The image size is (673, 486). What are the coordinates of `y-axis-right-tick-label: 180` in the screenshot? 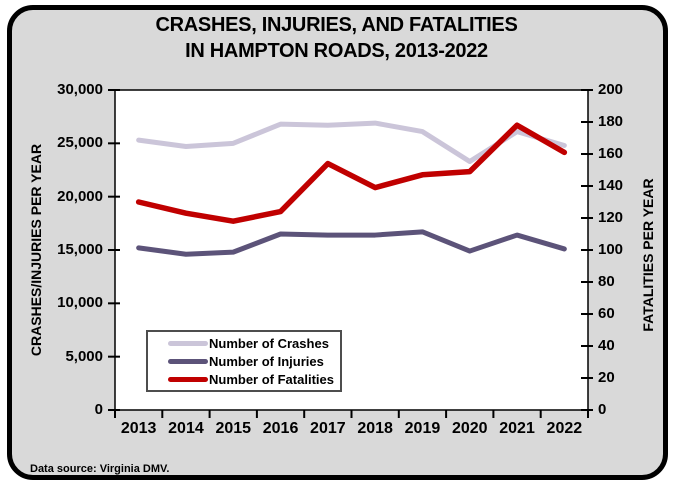 It's located at (611, 121).